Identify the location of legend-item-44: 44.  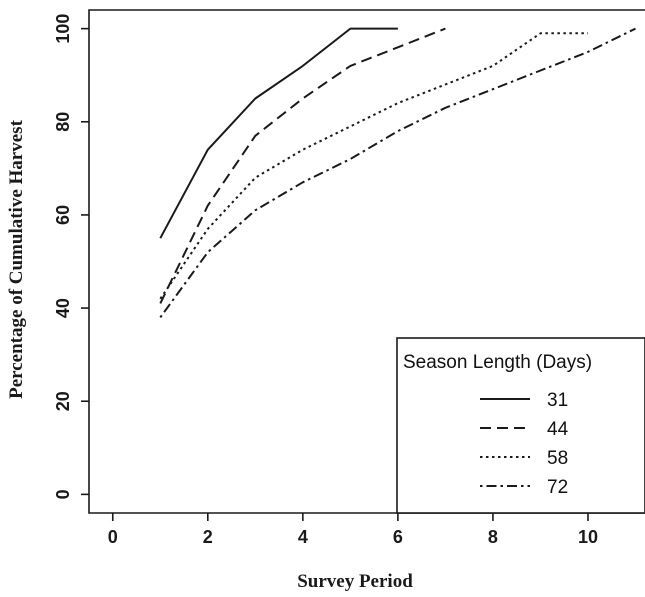
(524, 429).